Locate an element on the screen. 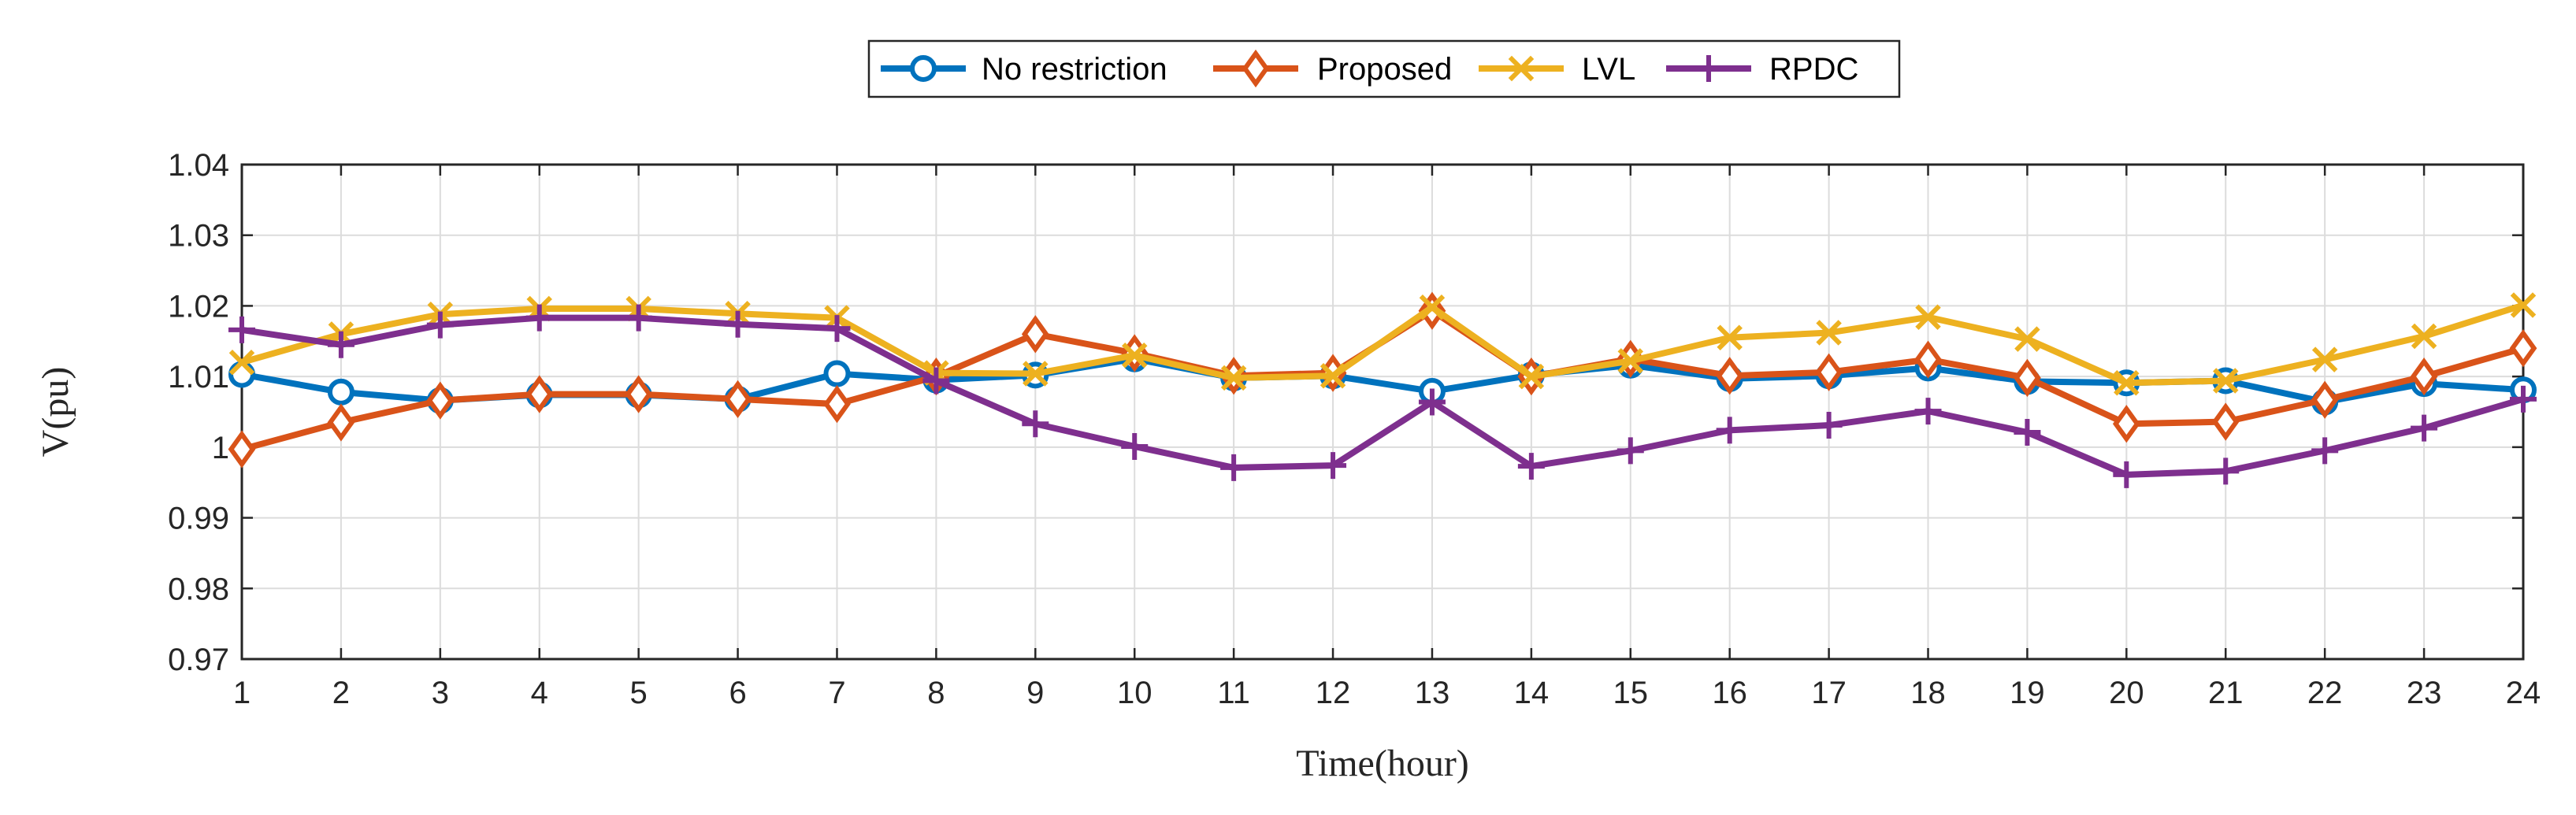 This screenshot has width=2576, height=815. x-tick-label: 7 is located at coordinates (836, 693).